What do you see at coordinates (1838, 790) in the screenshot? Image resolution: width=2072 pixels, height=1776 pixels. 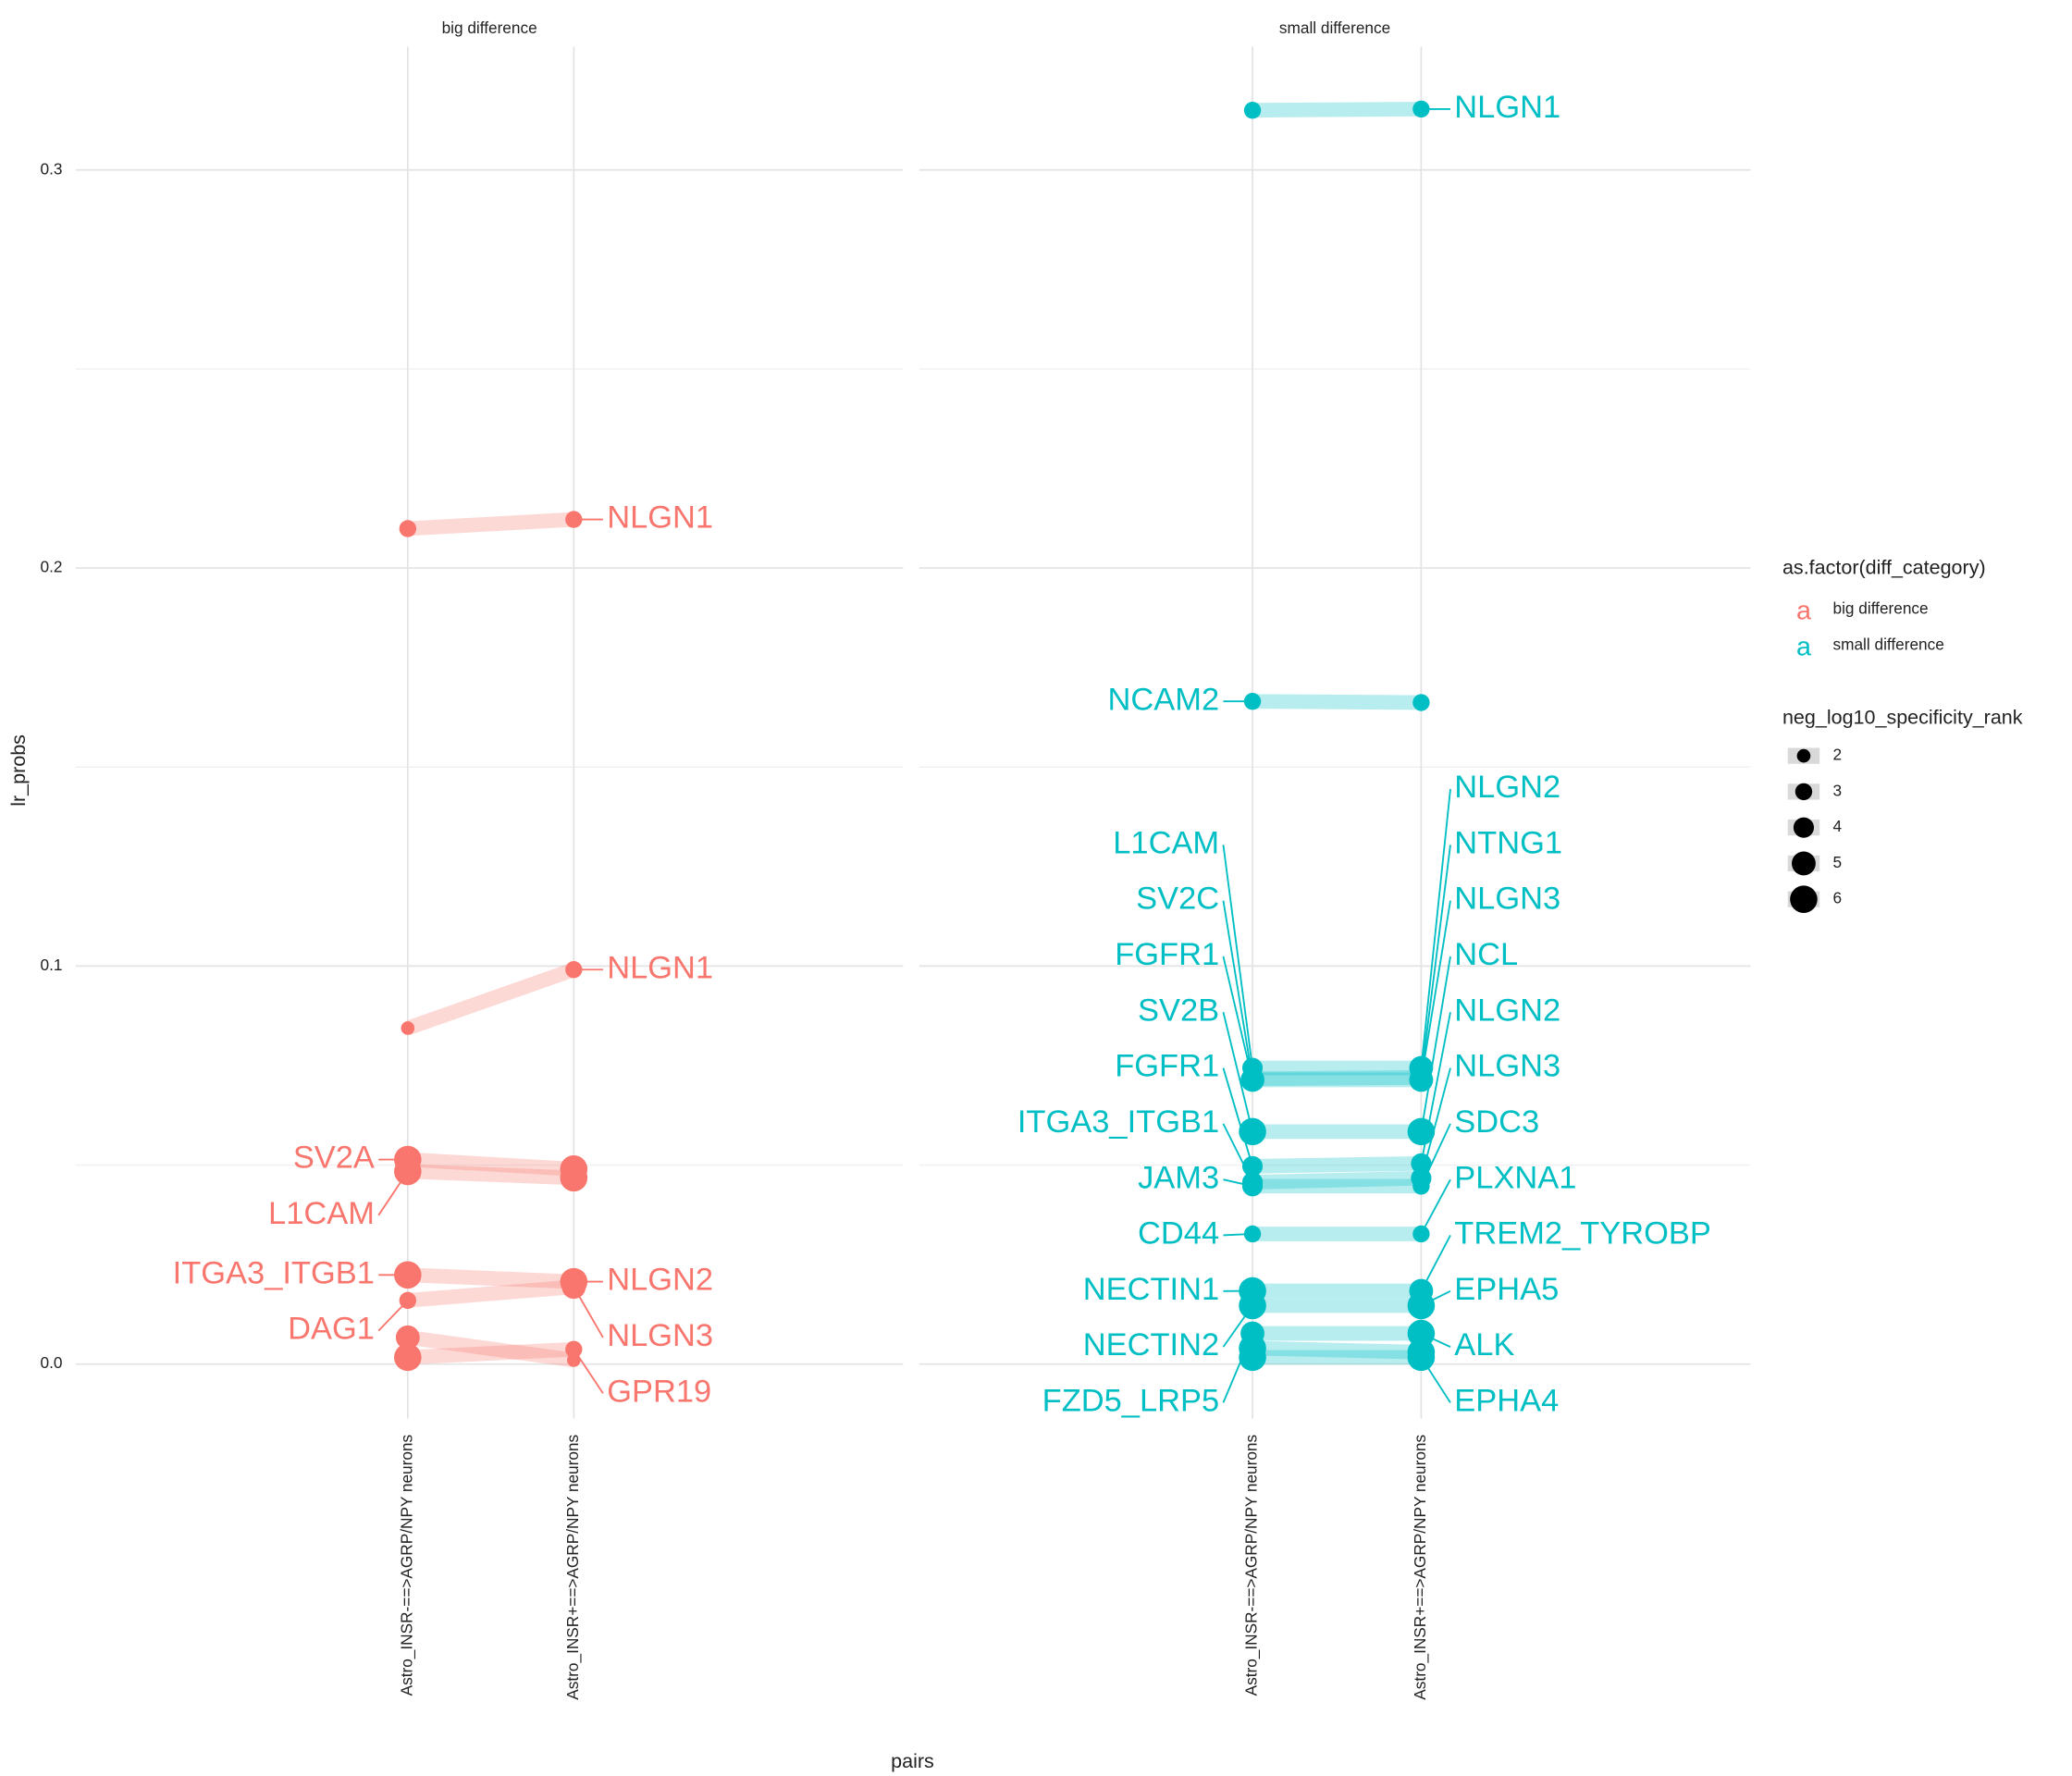 I see `legend-label: 3` at bounding box center [1838, 790].